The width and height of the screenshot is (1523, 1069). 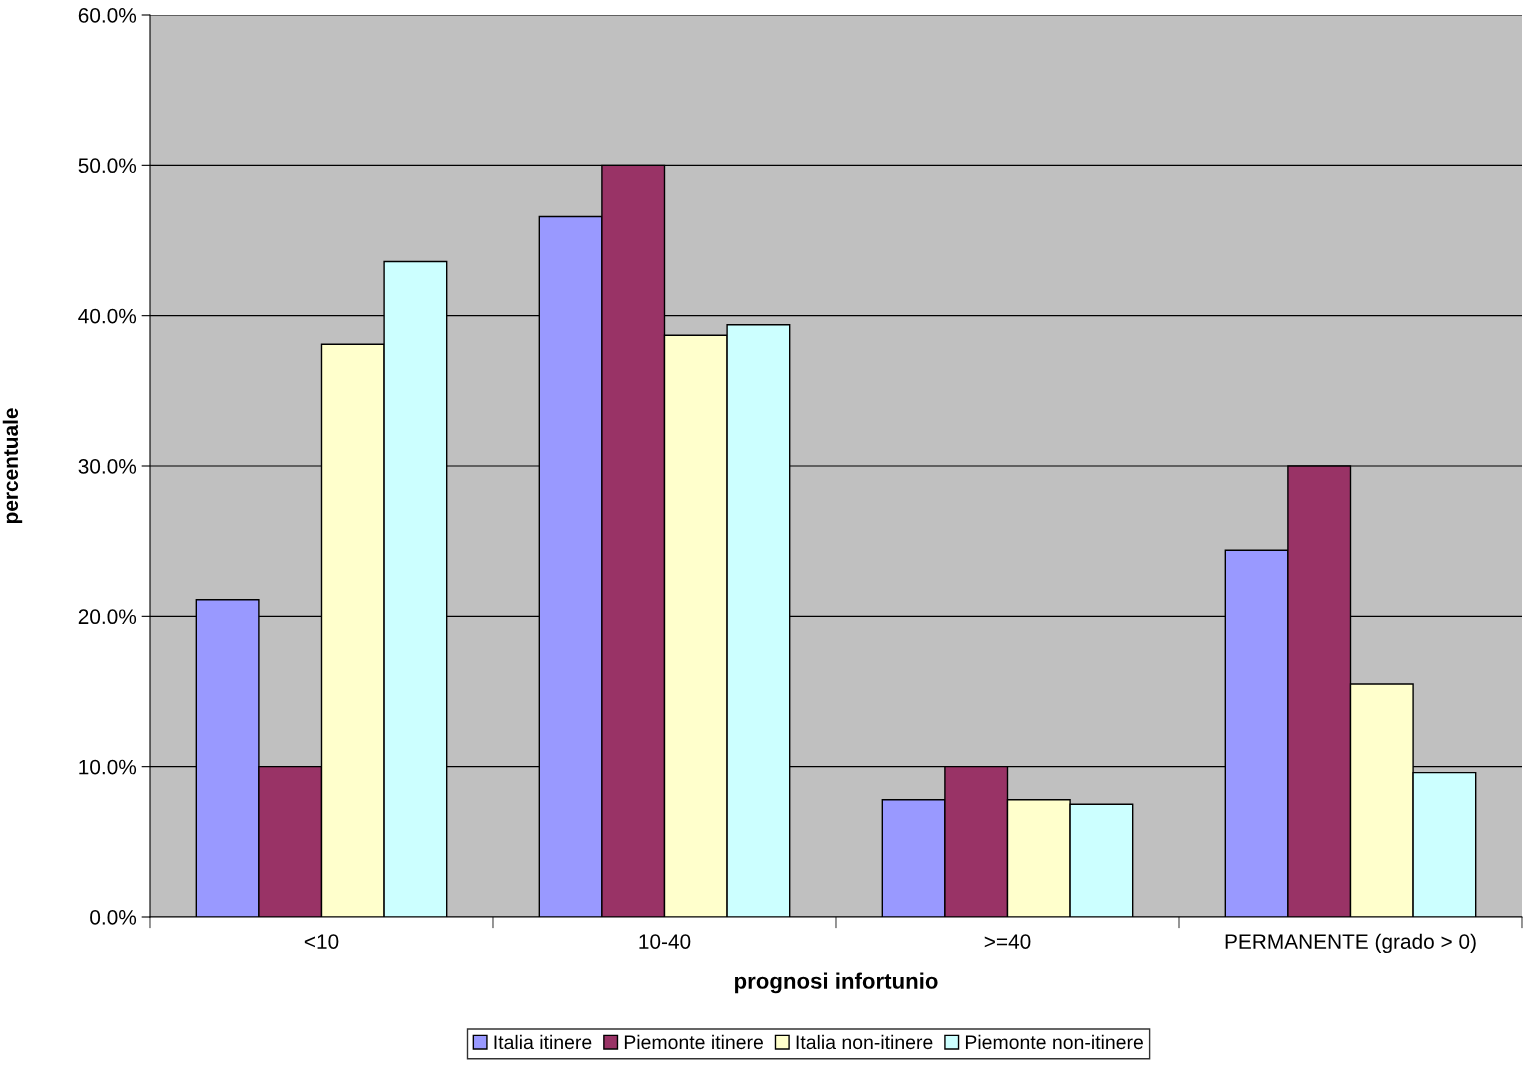 I want to click on y-tick-label: 30.0%, so click(x=107, y=466).